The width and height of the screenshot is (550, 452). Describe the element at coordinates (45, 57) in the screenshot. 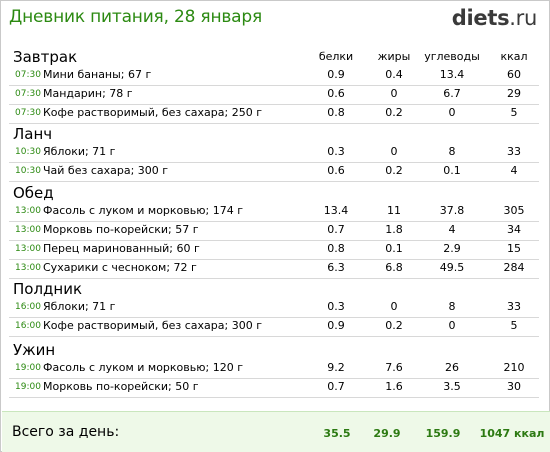

I see `meal-title: Завтрак` at that location.